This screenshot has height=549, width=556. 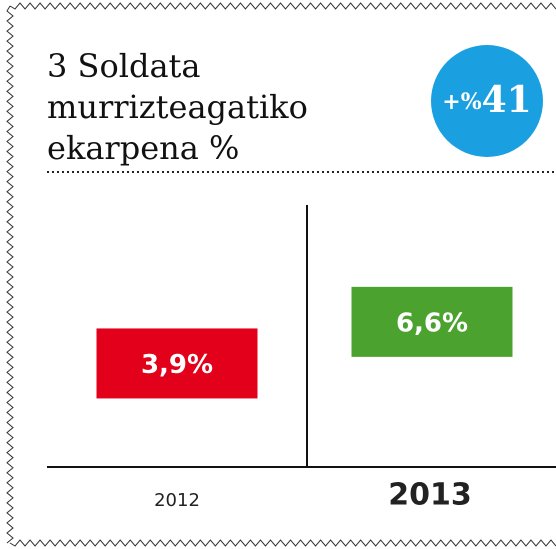 I want to click on value-label: 3,9%, so click(x=177, y=365).